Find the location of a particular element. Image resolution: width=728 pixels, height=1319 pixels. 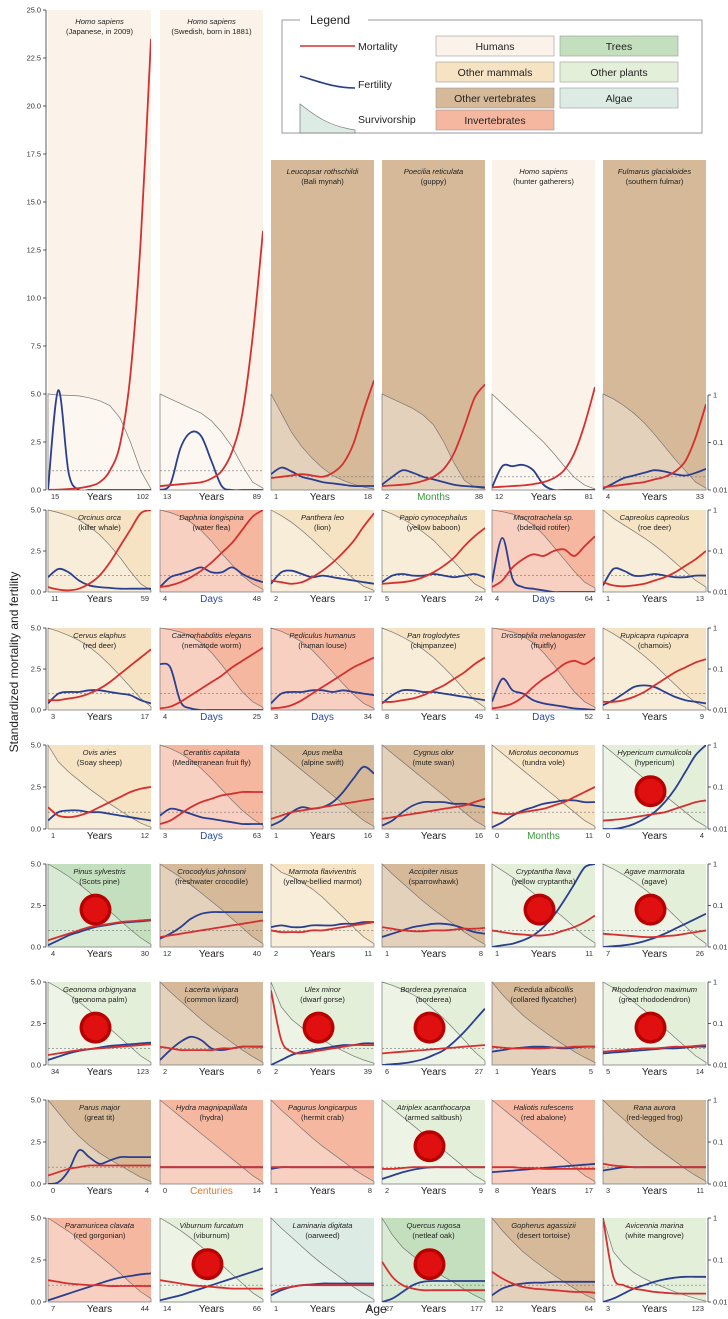

panel-common-name: (lion) is located at coordinates (322, 527).